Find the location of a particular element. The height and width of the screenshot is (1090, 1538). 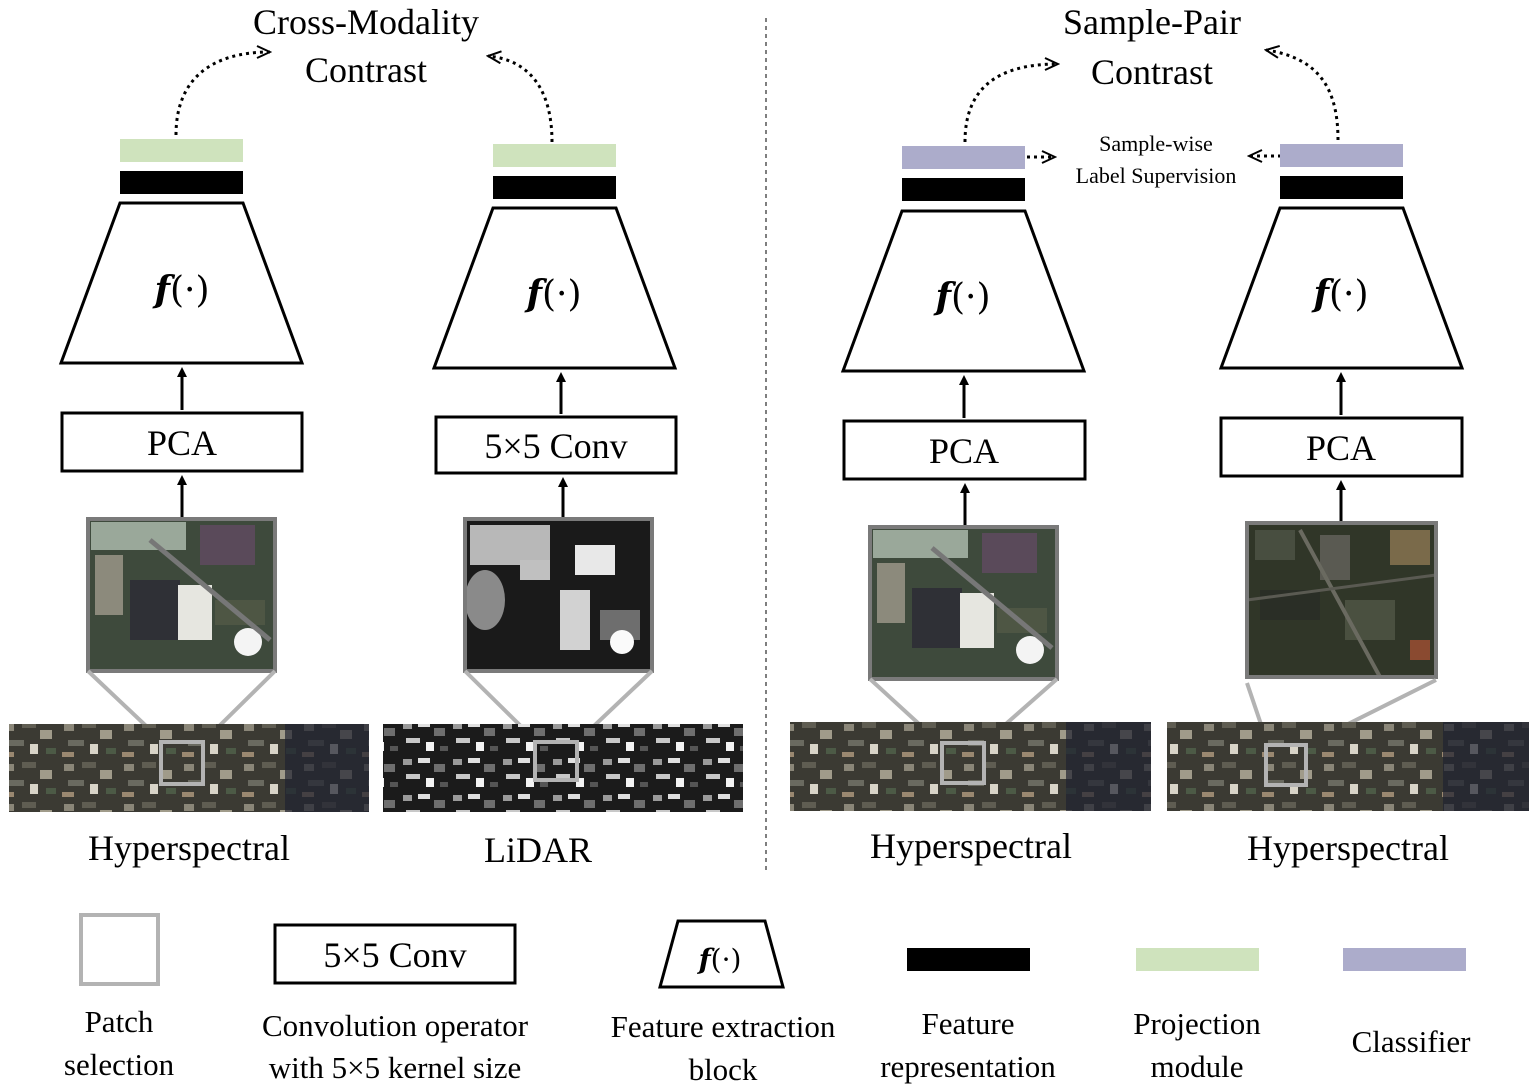

legend-block-line1: Feature extraction is located at coordinates (723, 1026).